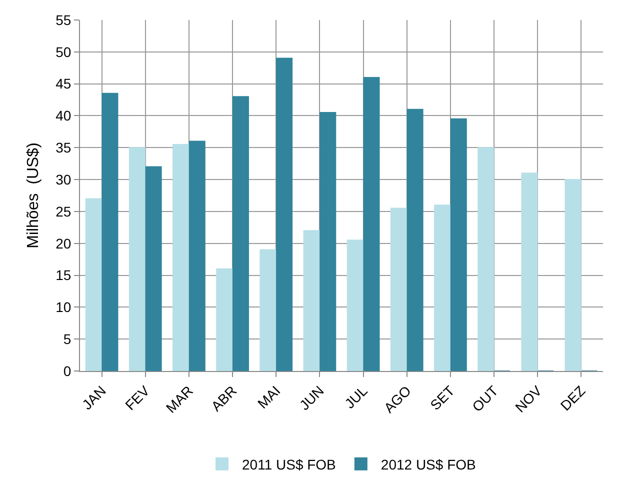 The width and height of the screenshot is (633, 492). I want to click on y-tick-label: 55, so click(64, 20).